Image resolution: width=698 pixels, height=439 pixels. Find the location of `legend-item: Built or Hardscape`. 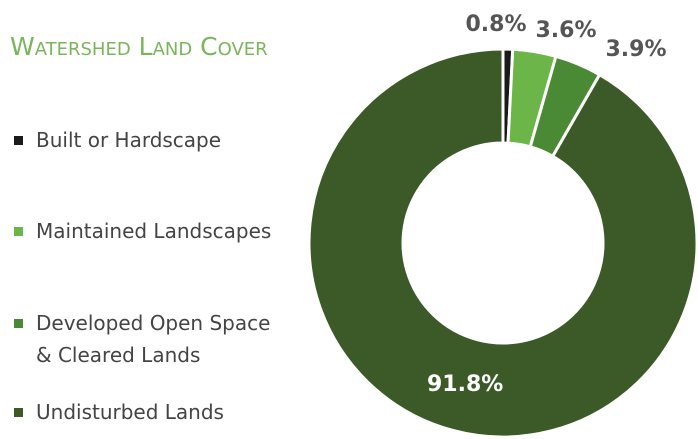

legend-item: Built or Hardscape is located at coordinates (117, 140).